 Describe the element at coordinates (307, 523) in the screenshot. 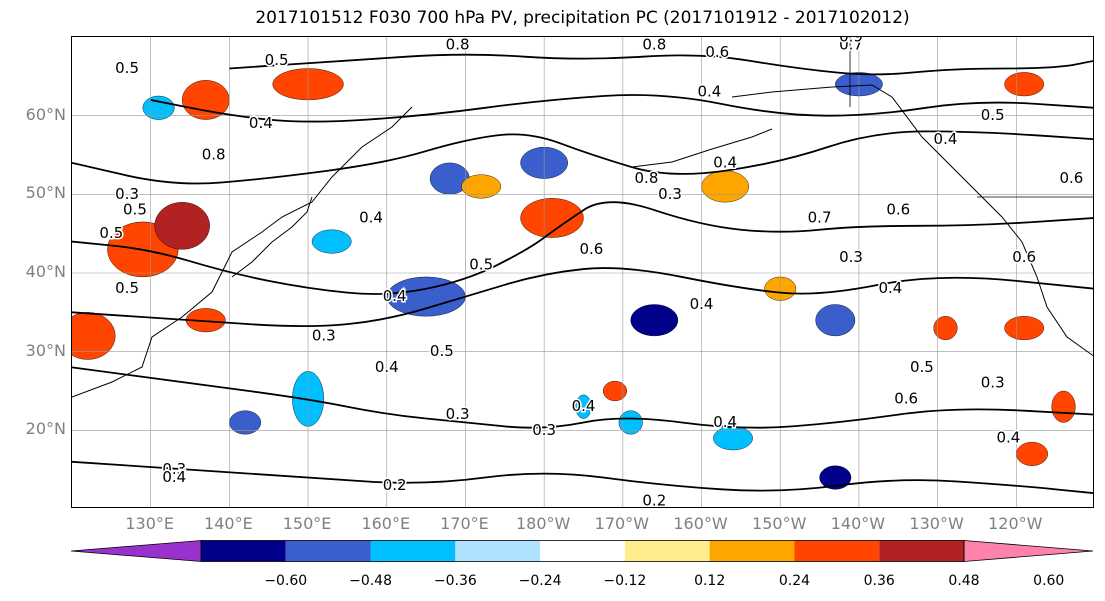

I see `longitude-label: 150°E` at that location.